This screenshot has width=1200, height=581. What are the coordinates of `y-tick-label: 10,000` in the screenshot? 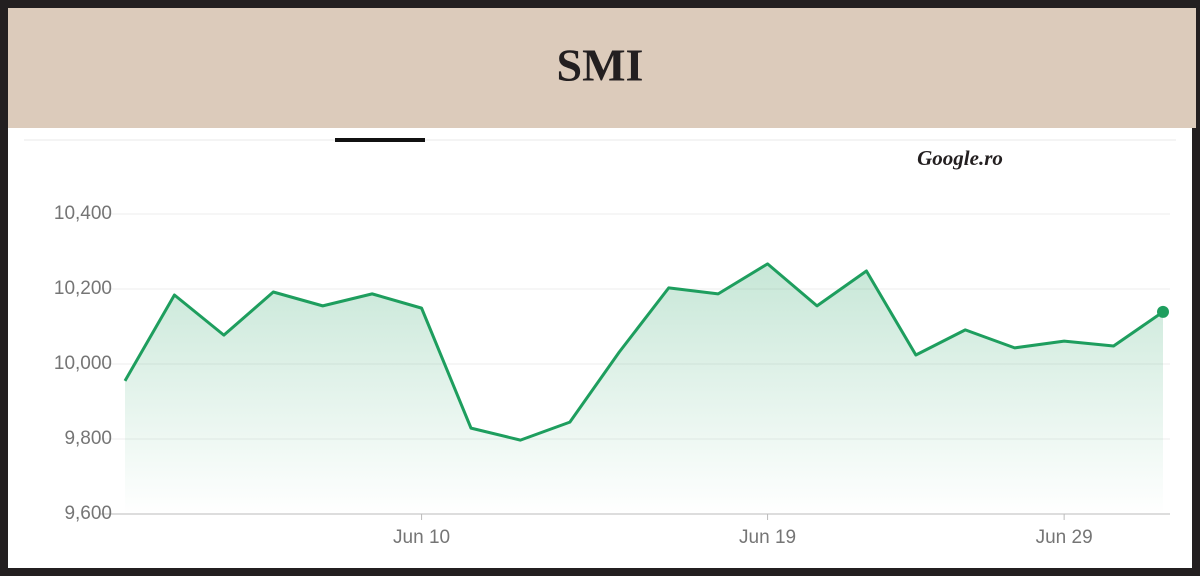 It's located at (83, 363).